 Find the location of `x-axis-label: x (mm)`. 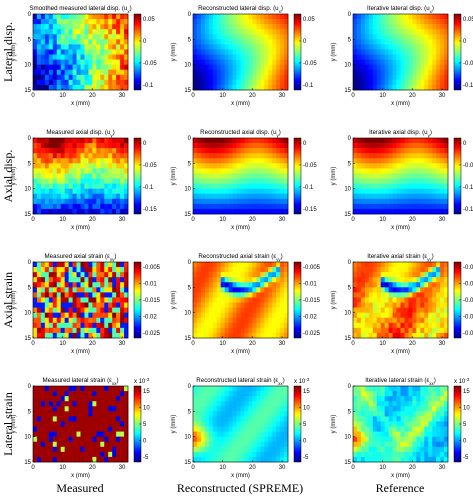

x-axis-label: x (mm) is located at coordinates (80, 228).